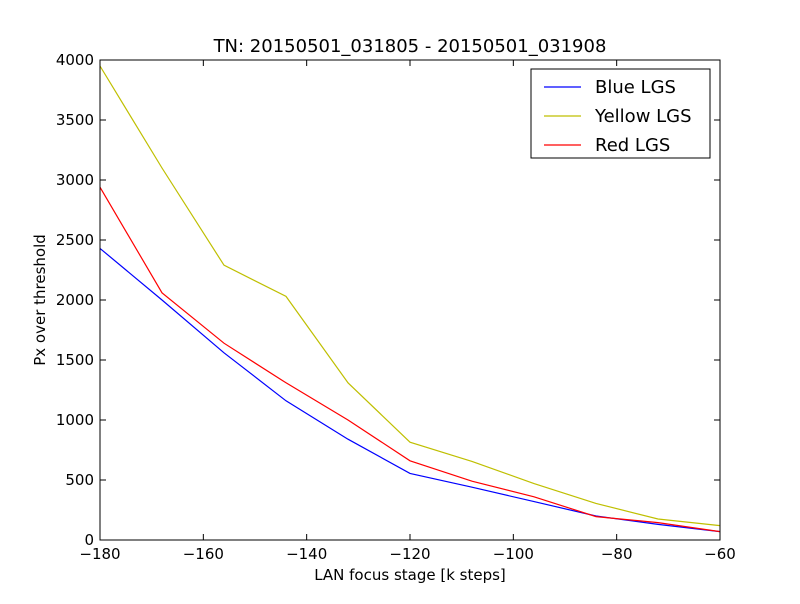 The image size is (800, 604). I want to click on x-tick-label: −60, so click(720, 554).